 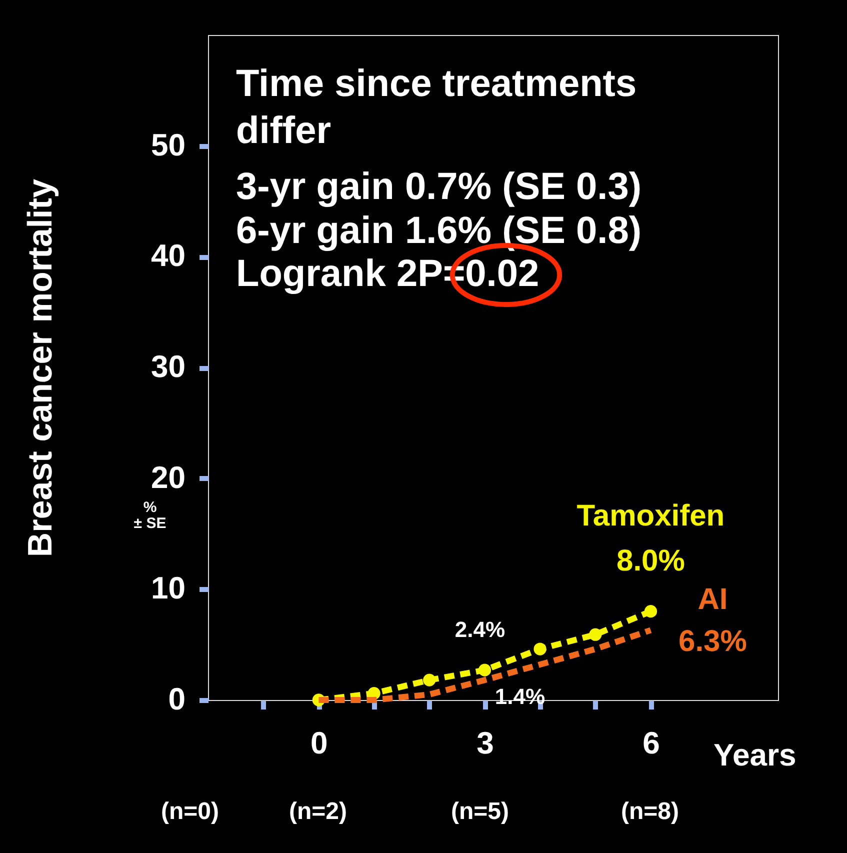 I want to click on text: (n=8), so click(x=650, y=811).